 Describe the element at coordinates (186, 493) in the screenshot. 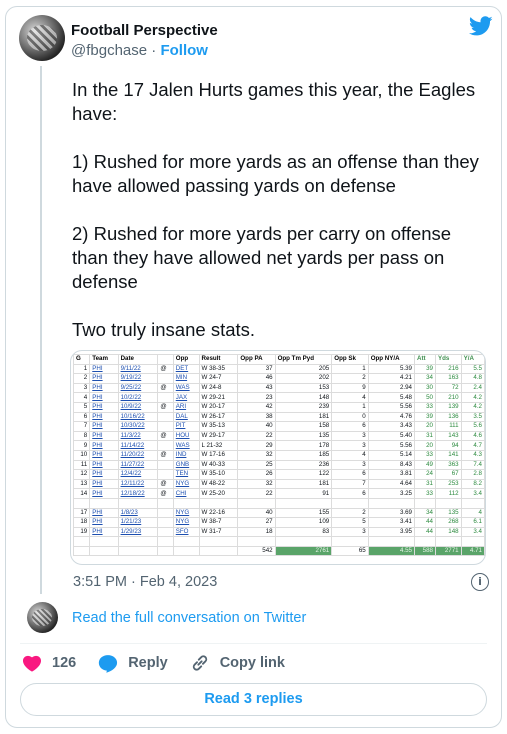

I see `spreadsheet-cell: CHI` at that location.